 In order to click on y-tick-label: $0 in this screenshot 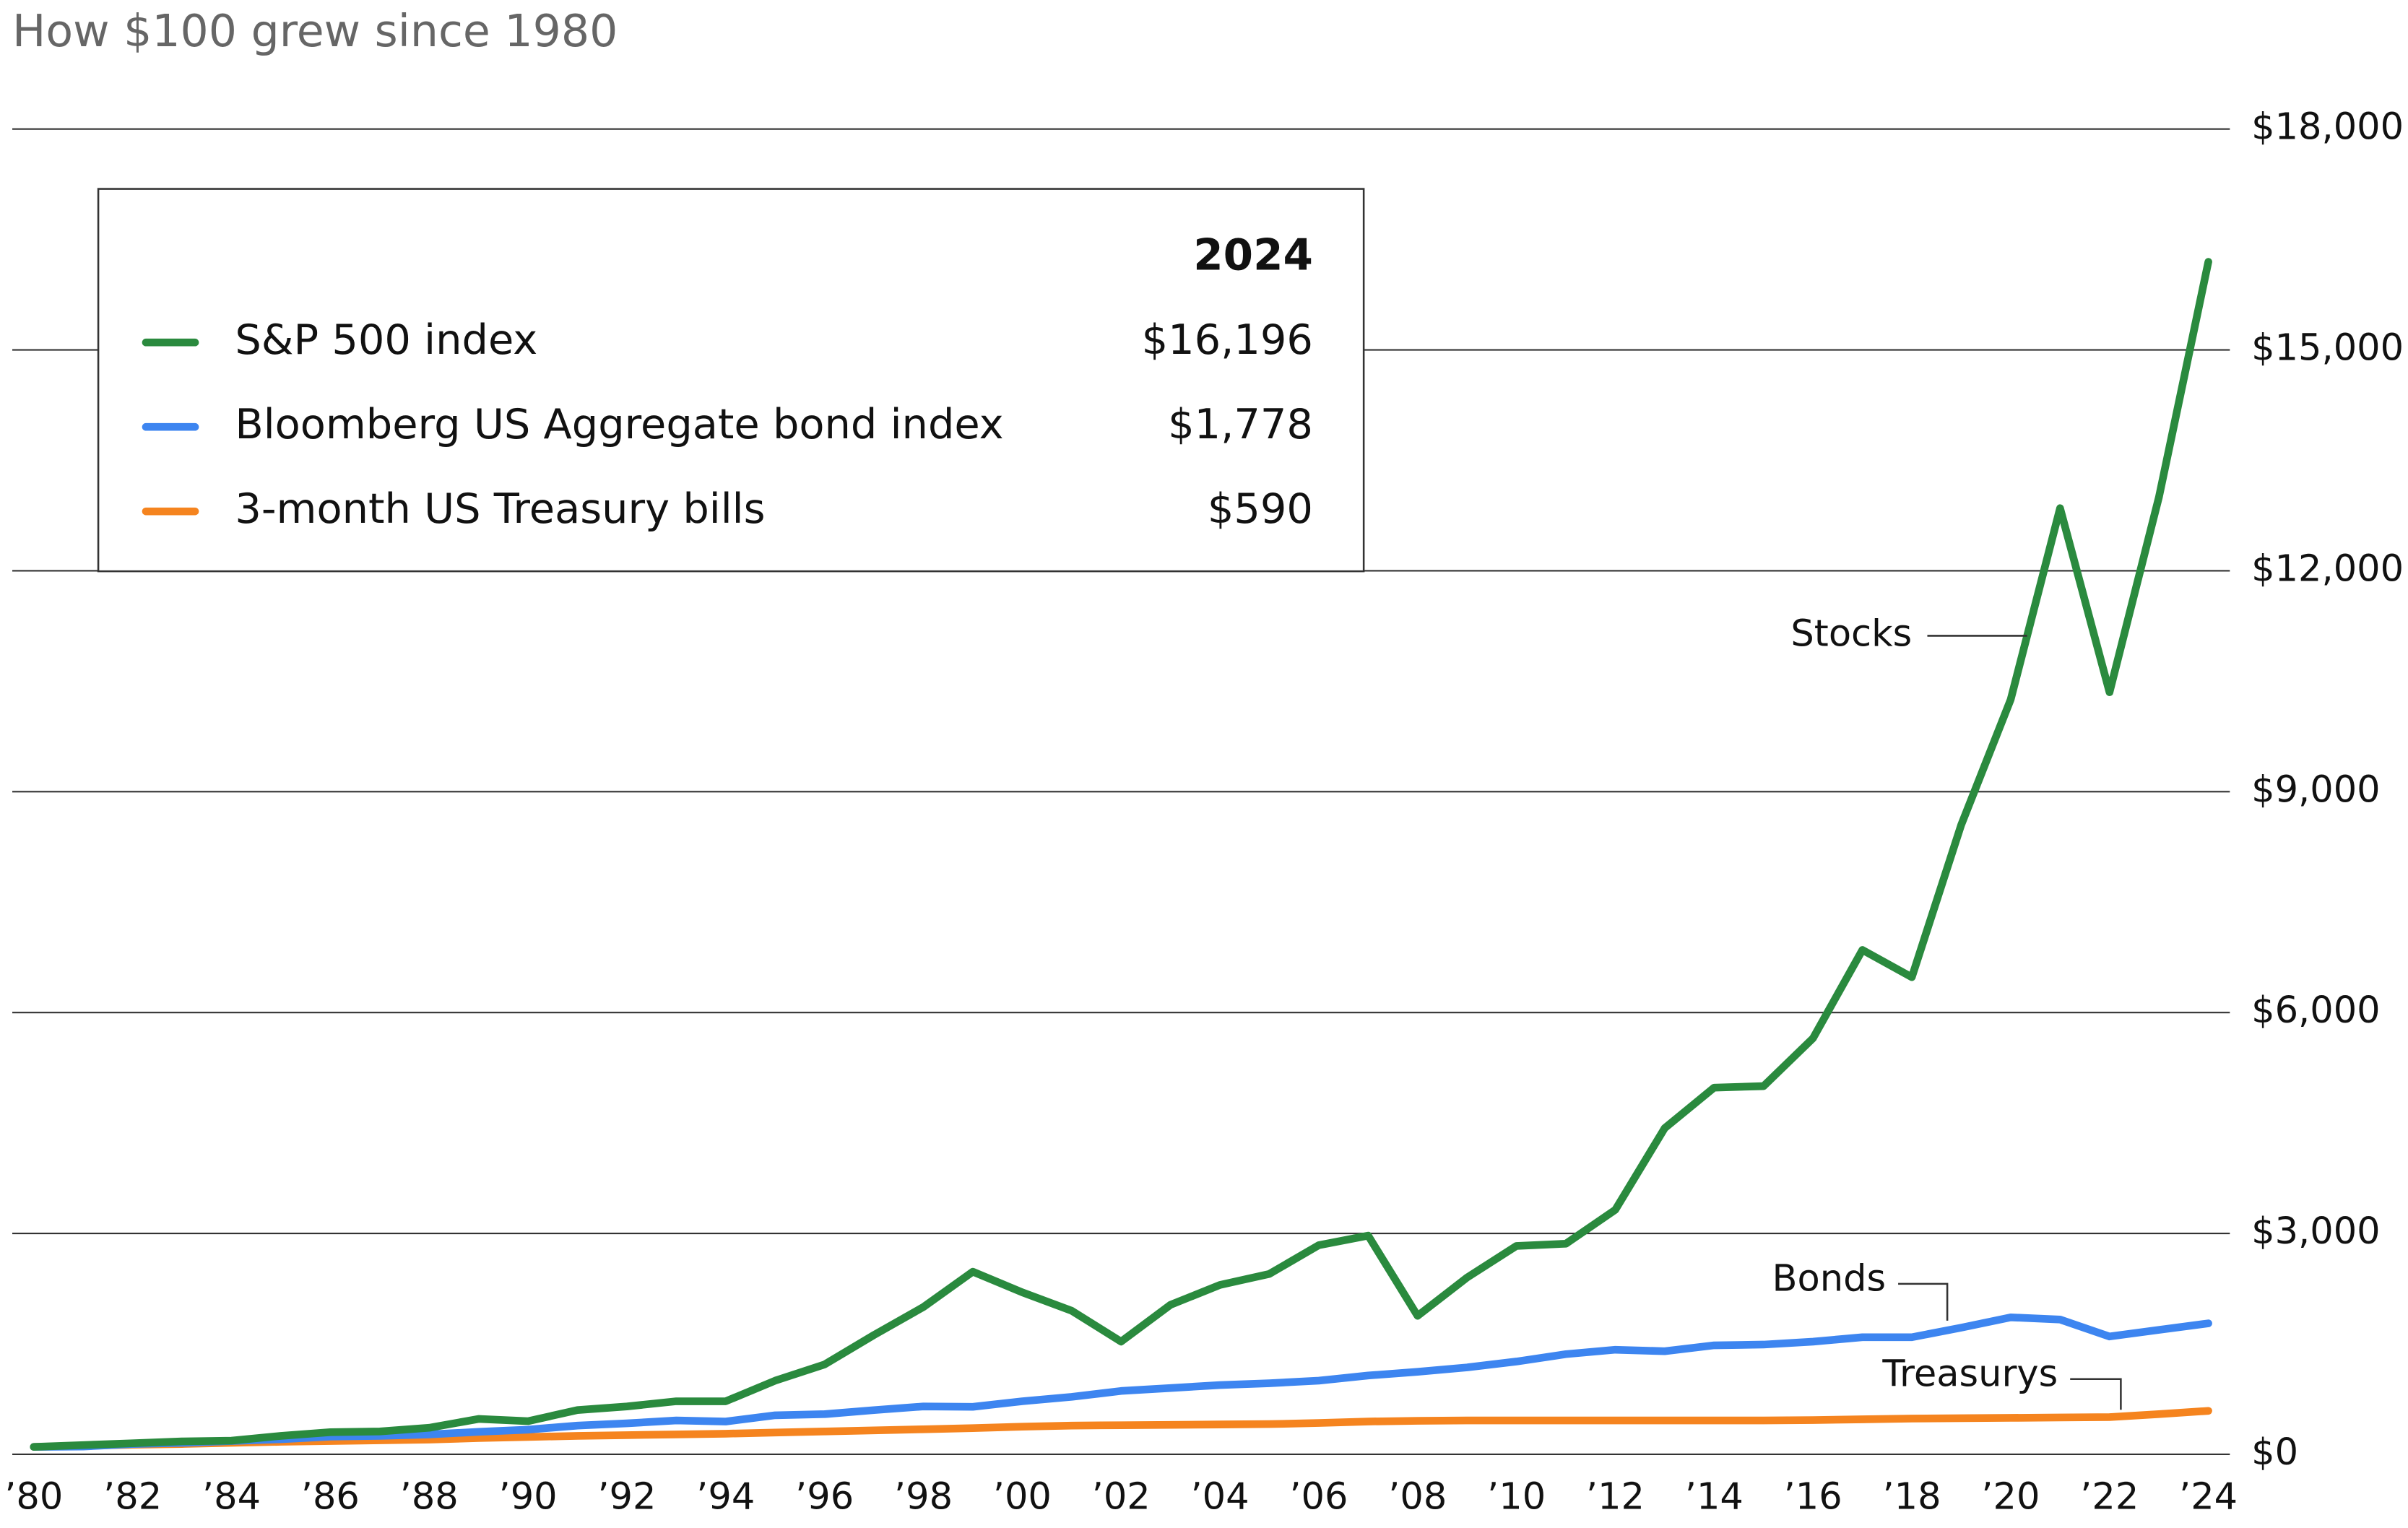, I will do `click(2274, 1452)`.